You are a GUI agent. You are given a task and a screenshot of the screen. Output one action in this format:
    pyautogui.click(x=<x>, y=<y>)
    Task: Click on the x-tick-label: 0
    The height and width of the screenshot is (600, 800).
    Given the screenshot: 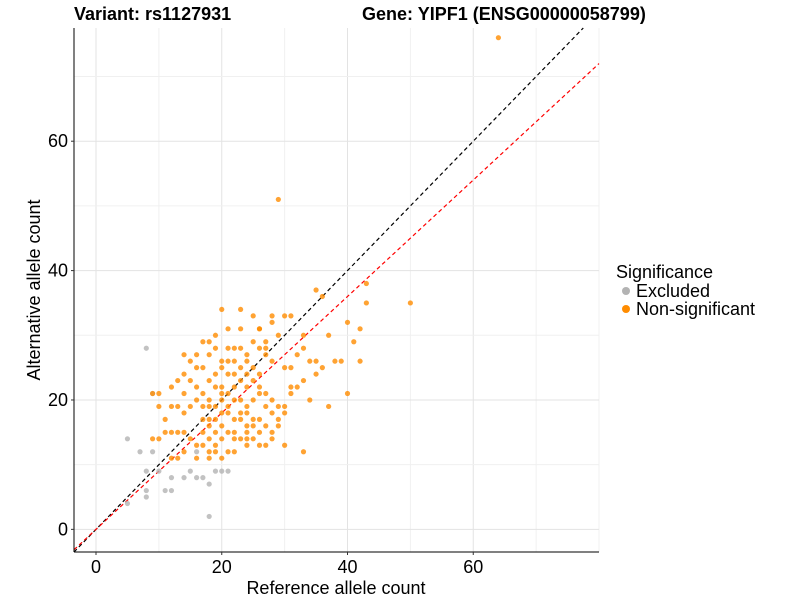 What is the action you would take?
    pyautogui.click(x=96, y=567)
    